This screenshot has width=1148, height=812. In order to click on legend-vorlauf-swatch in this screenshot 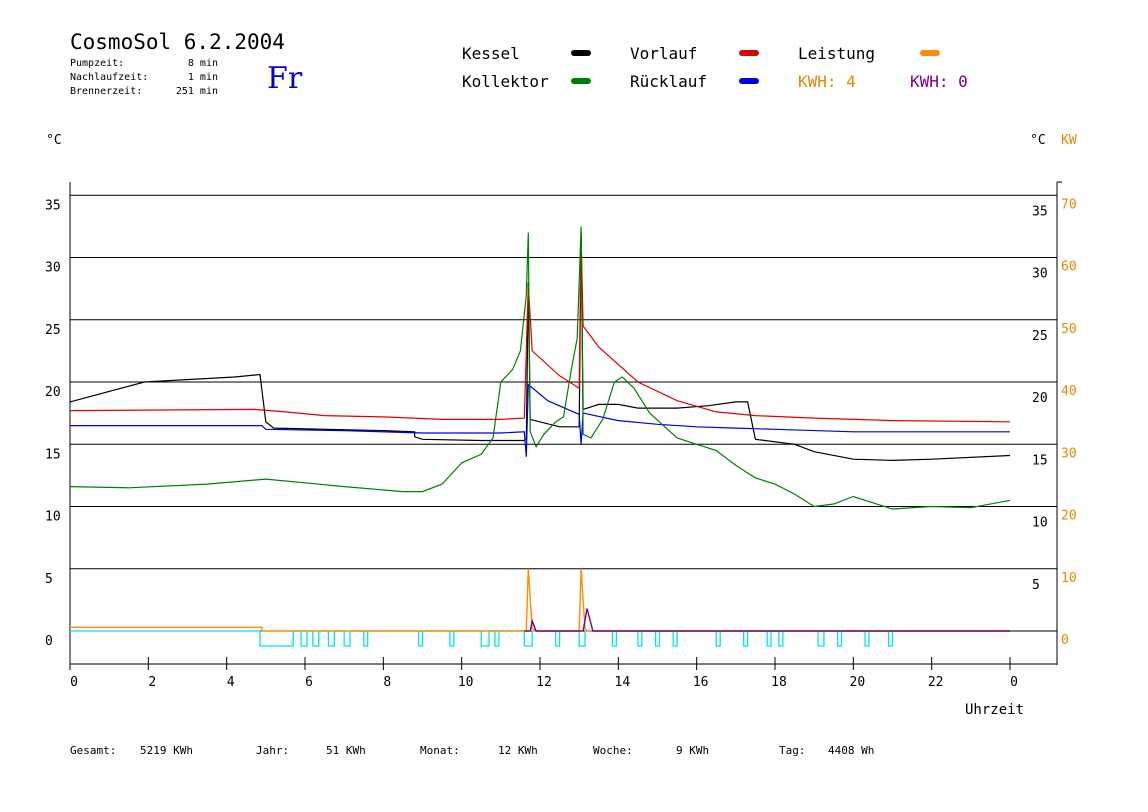, I will do `click(749, 53)`.